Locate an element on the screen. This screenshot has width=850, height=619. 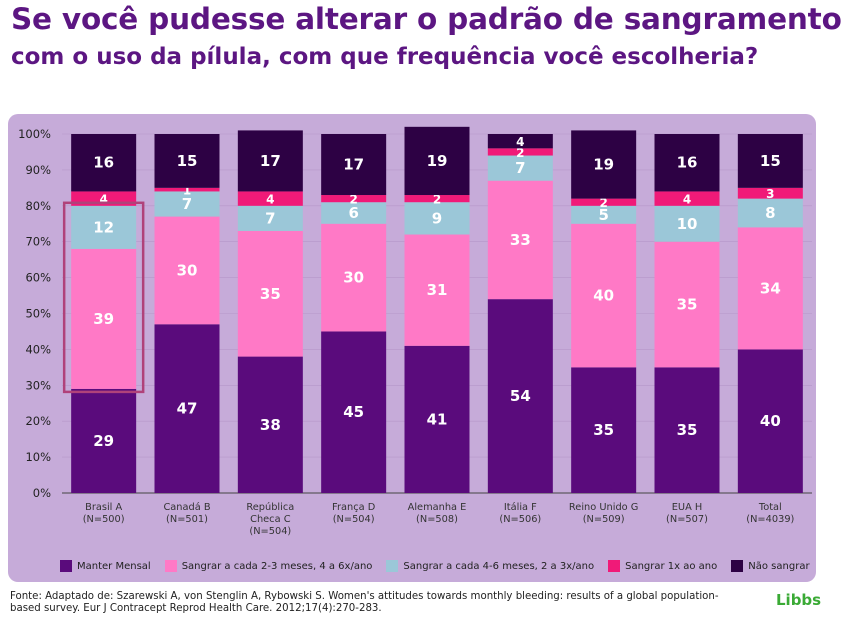
highlight-box is located at coordinates (103, 297).